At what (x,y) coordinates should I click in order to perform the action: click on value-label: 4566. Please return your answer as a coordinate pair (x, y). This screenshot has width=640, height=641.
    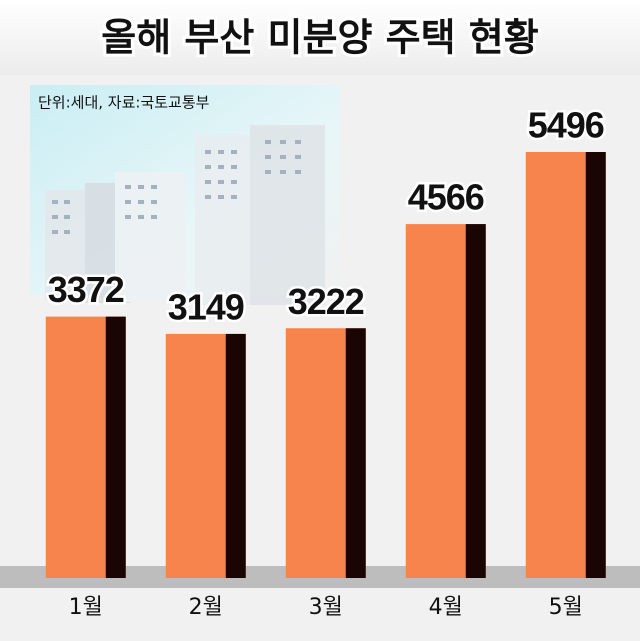
    Looking at the image, I should click on (446, 197).